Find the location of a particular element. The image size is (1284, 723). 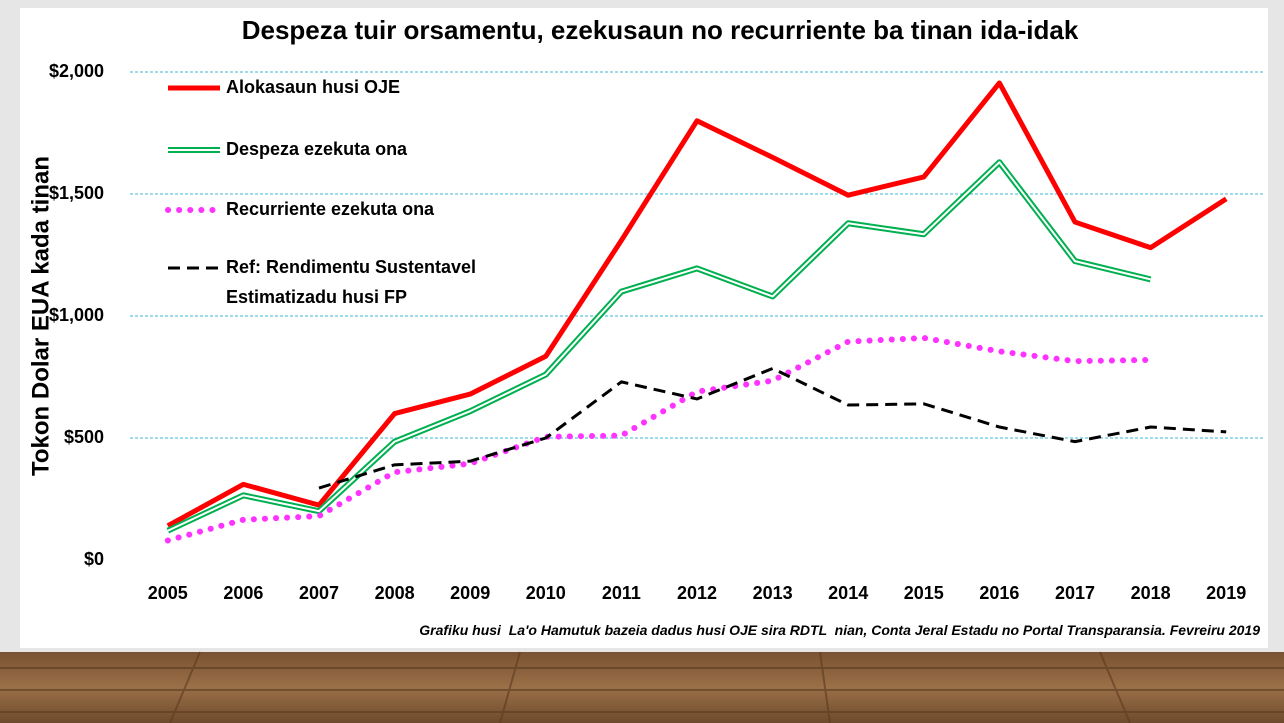

y-tick-label: $1,500 is located at coordinates (76, 193).